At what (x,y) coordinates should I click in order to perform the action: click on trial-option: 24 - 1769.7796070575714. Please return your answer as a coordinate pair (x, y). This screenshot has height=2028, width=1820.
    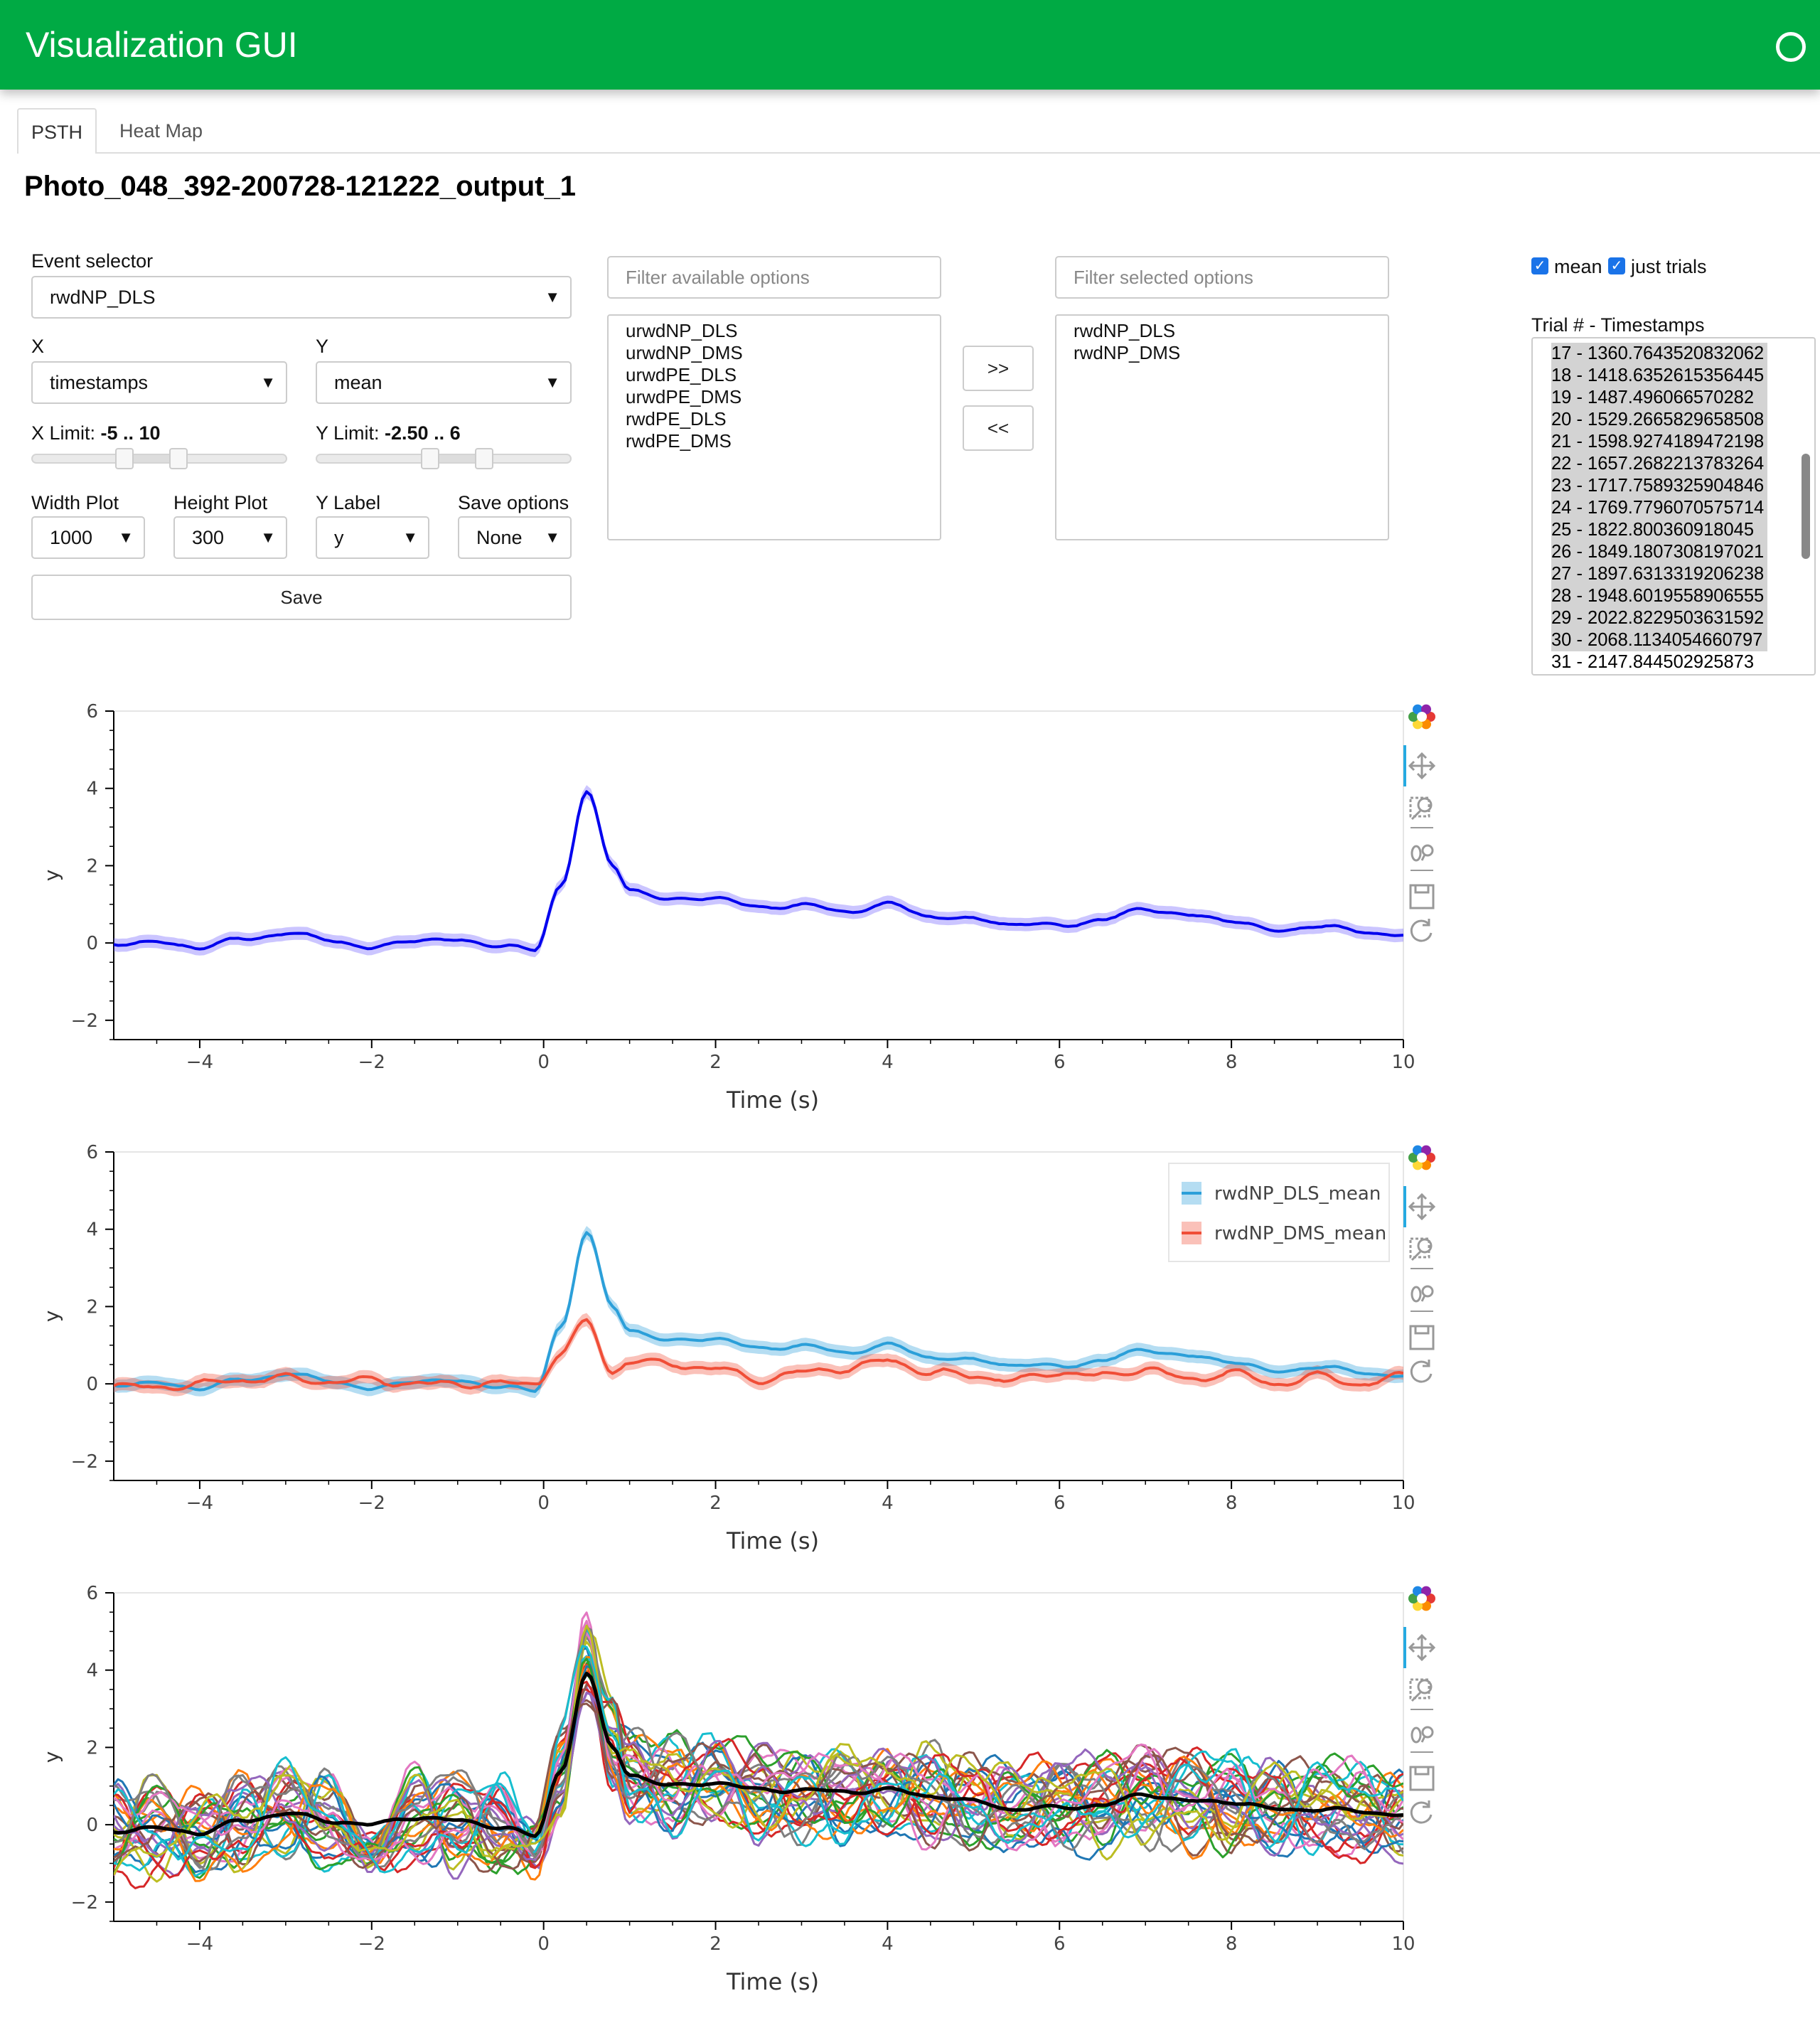
    Looking at the image, I should click on (1659, 508).